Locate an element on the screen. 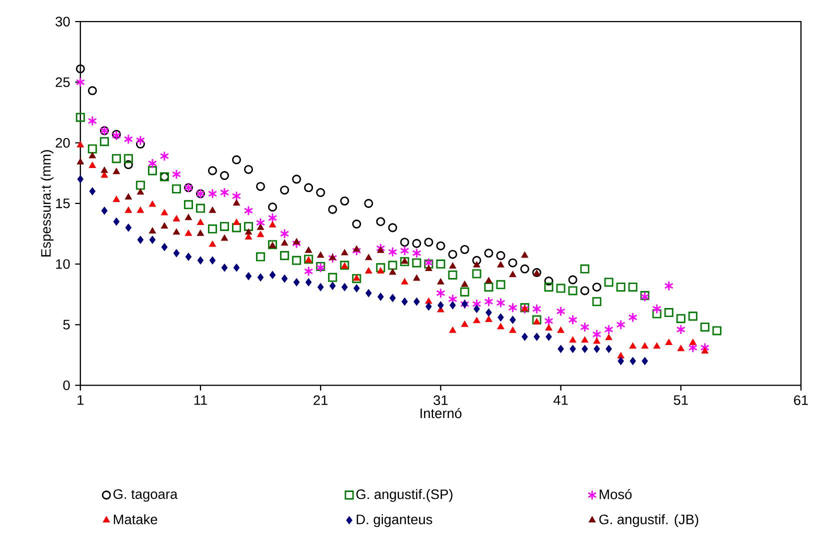 This screenshot has height=540, width=830. x-tick-label: 51 is located at coordinates (681, 400).